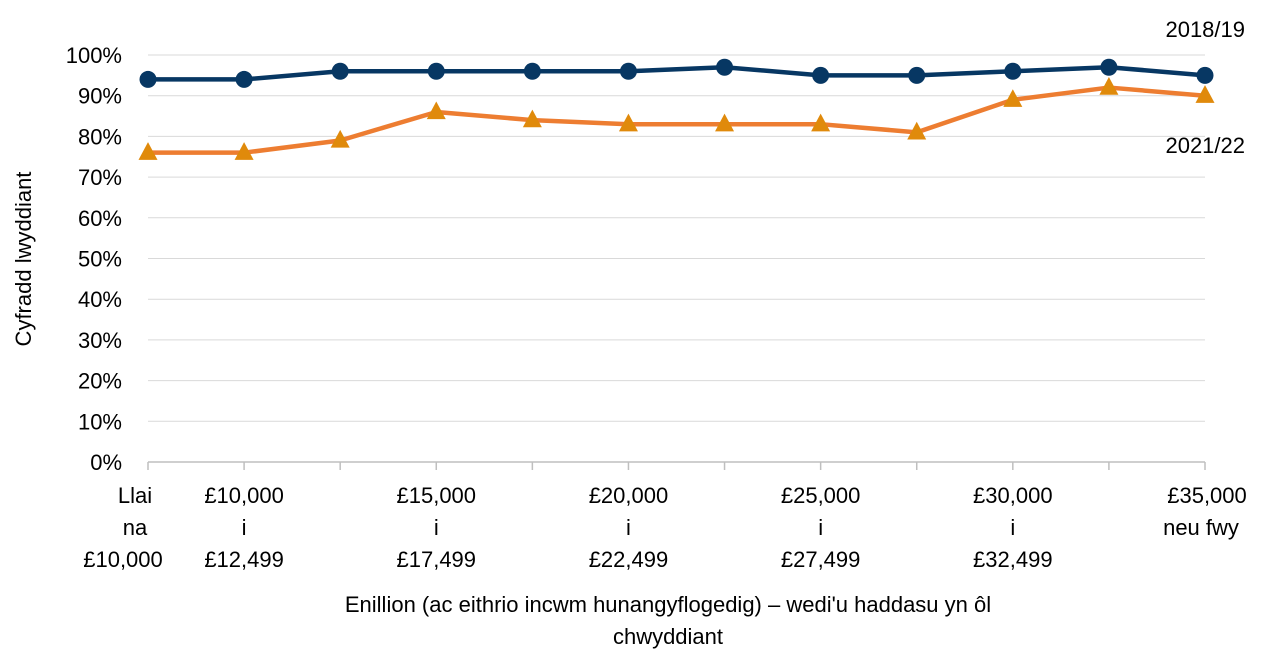  Describe the element at coordinates (821, 527) in the screenshot. I see `x-tick-label: £25,000 i £27,499` at that location.